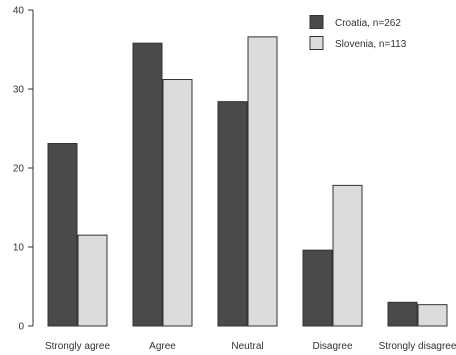 This screenshot has height=355, width=456. I want to click on y-tick-label: 10, so click(19, 248).